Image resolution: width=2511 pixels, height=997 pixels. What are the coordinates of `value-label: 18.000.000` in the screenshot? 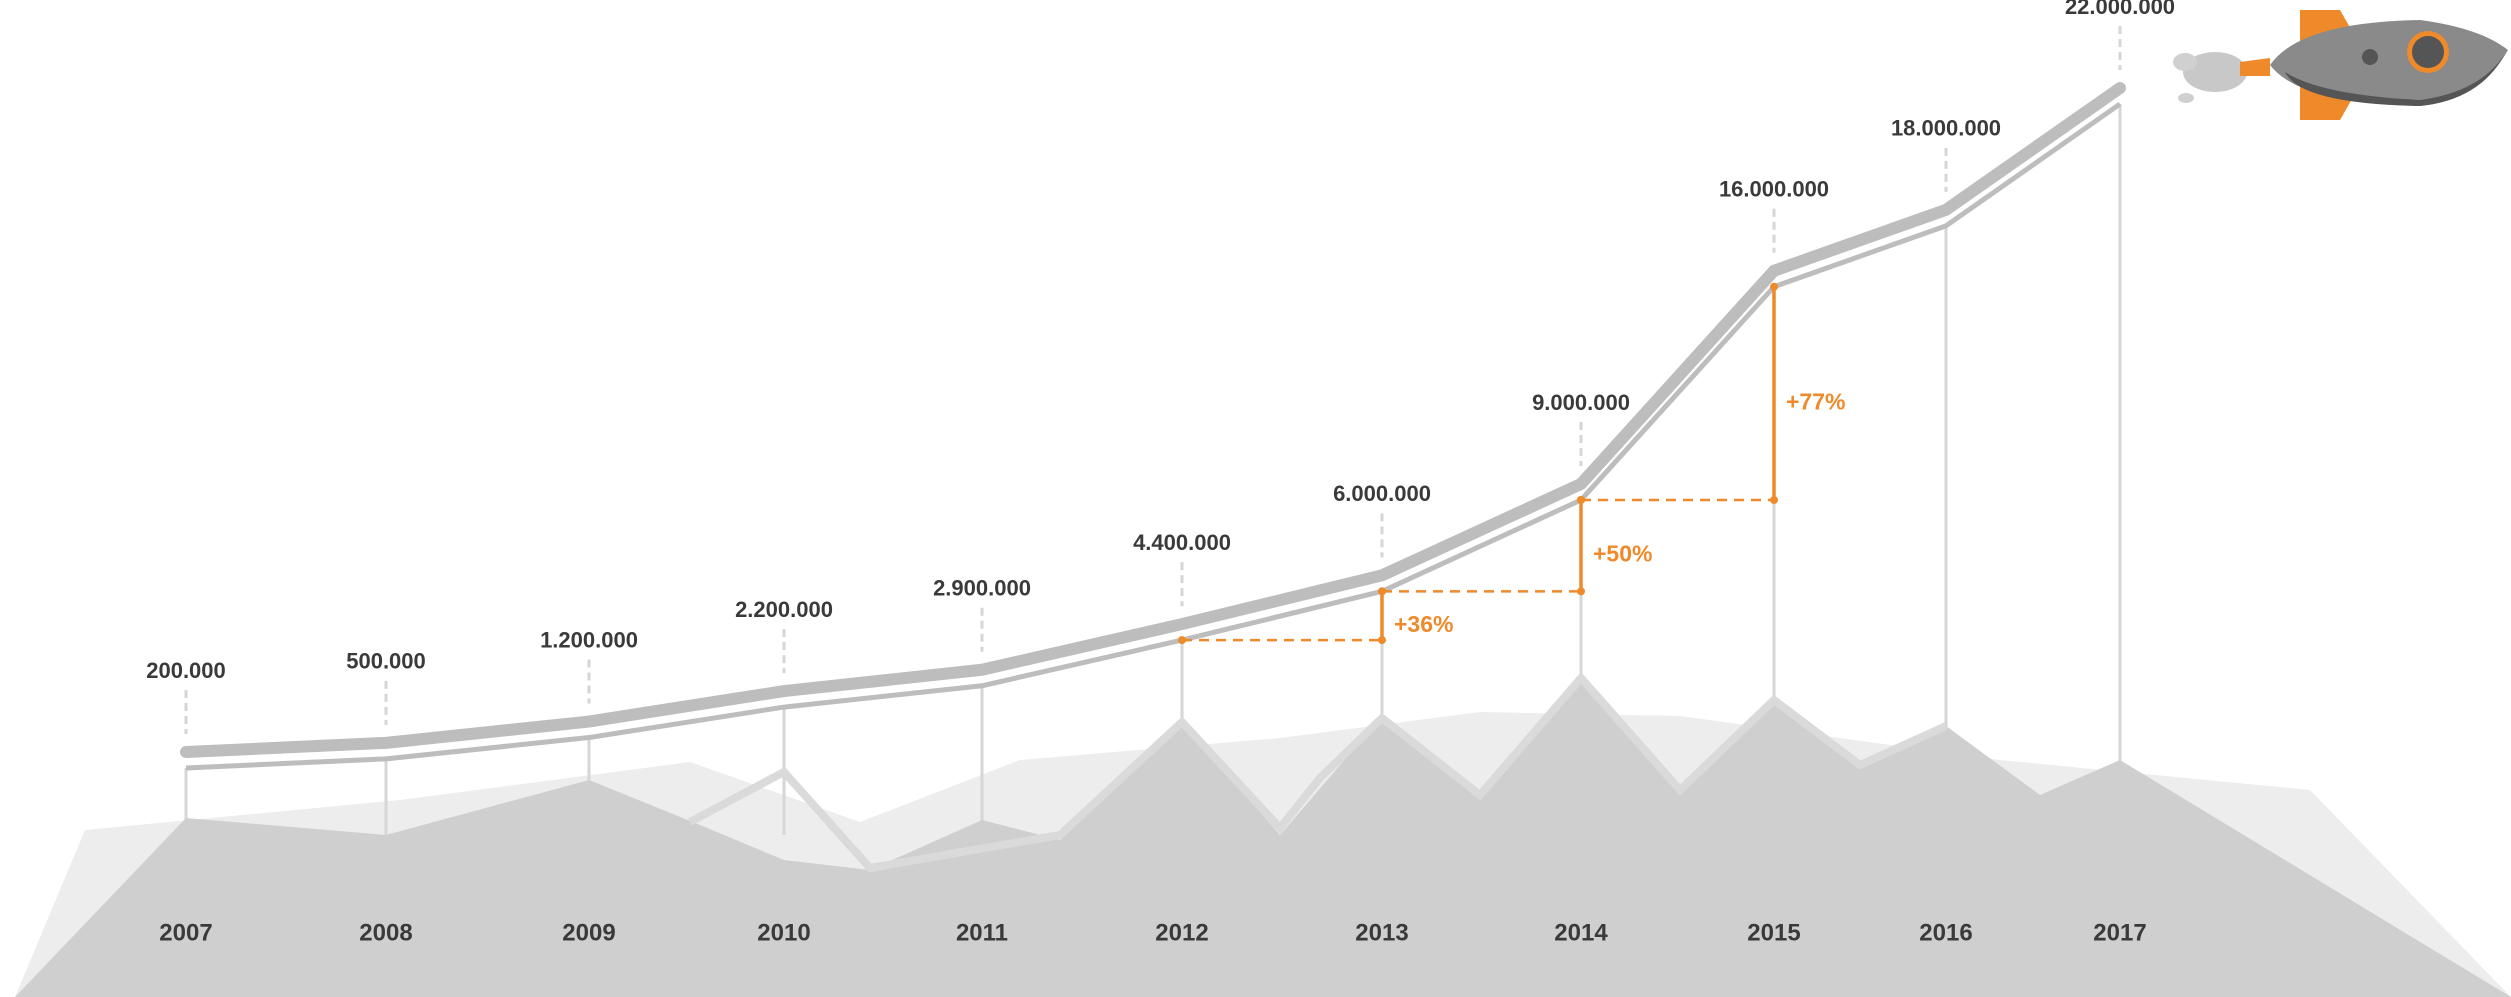 It's located at (1946, 128).